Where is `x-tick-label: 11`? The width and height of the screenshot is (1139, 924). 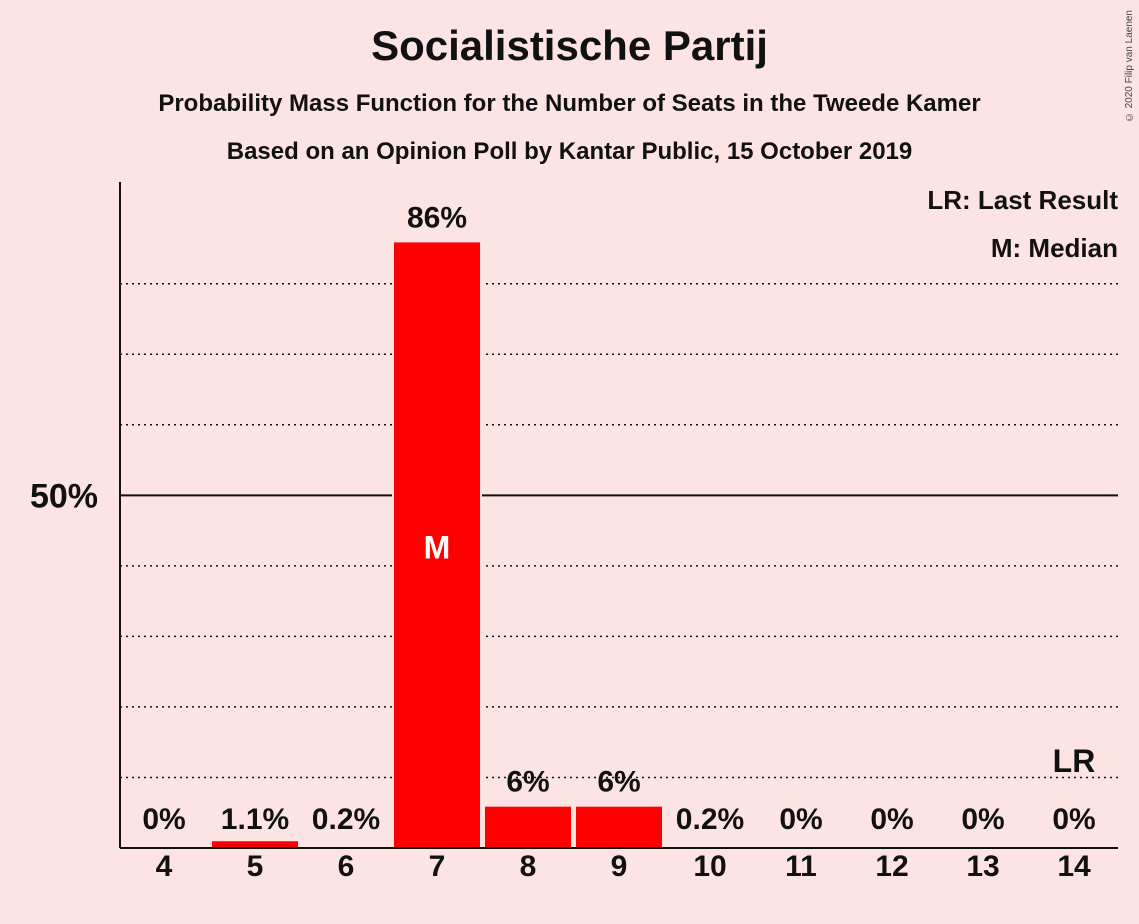
x-tick-label: 11 is located at coordinates (801, 866).